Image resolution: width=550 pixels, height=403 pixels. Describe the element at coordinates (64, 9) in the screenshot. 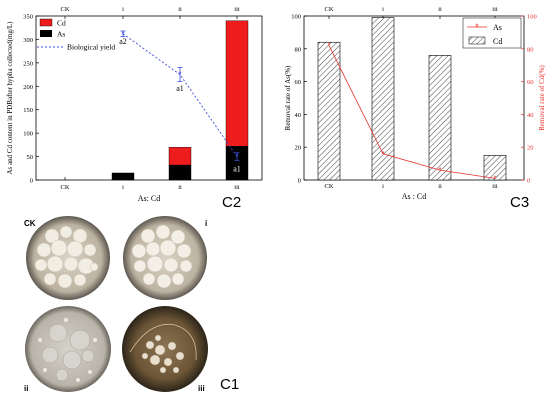

I see `c2-top-tick-label: CK` at that location.